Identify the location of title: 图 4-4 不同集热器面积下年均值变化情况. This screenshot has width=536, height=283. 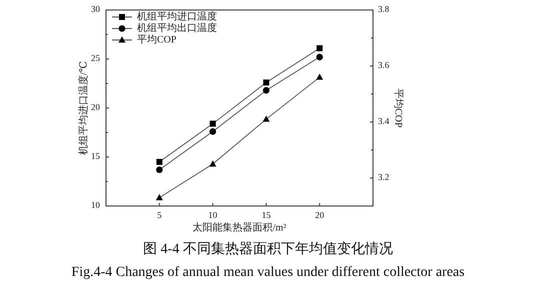
(268, 250).